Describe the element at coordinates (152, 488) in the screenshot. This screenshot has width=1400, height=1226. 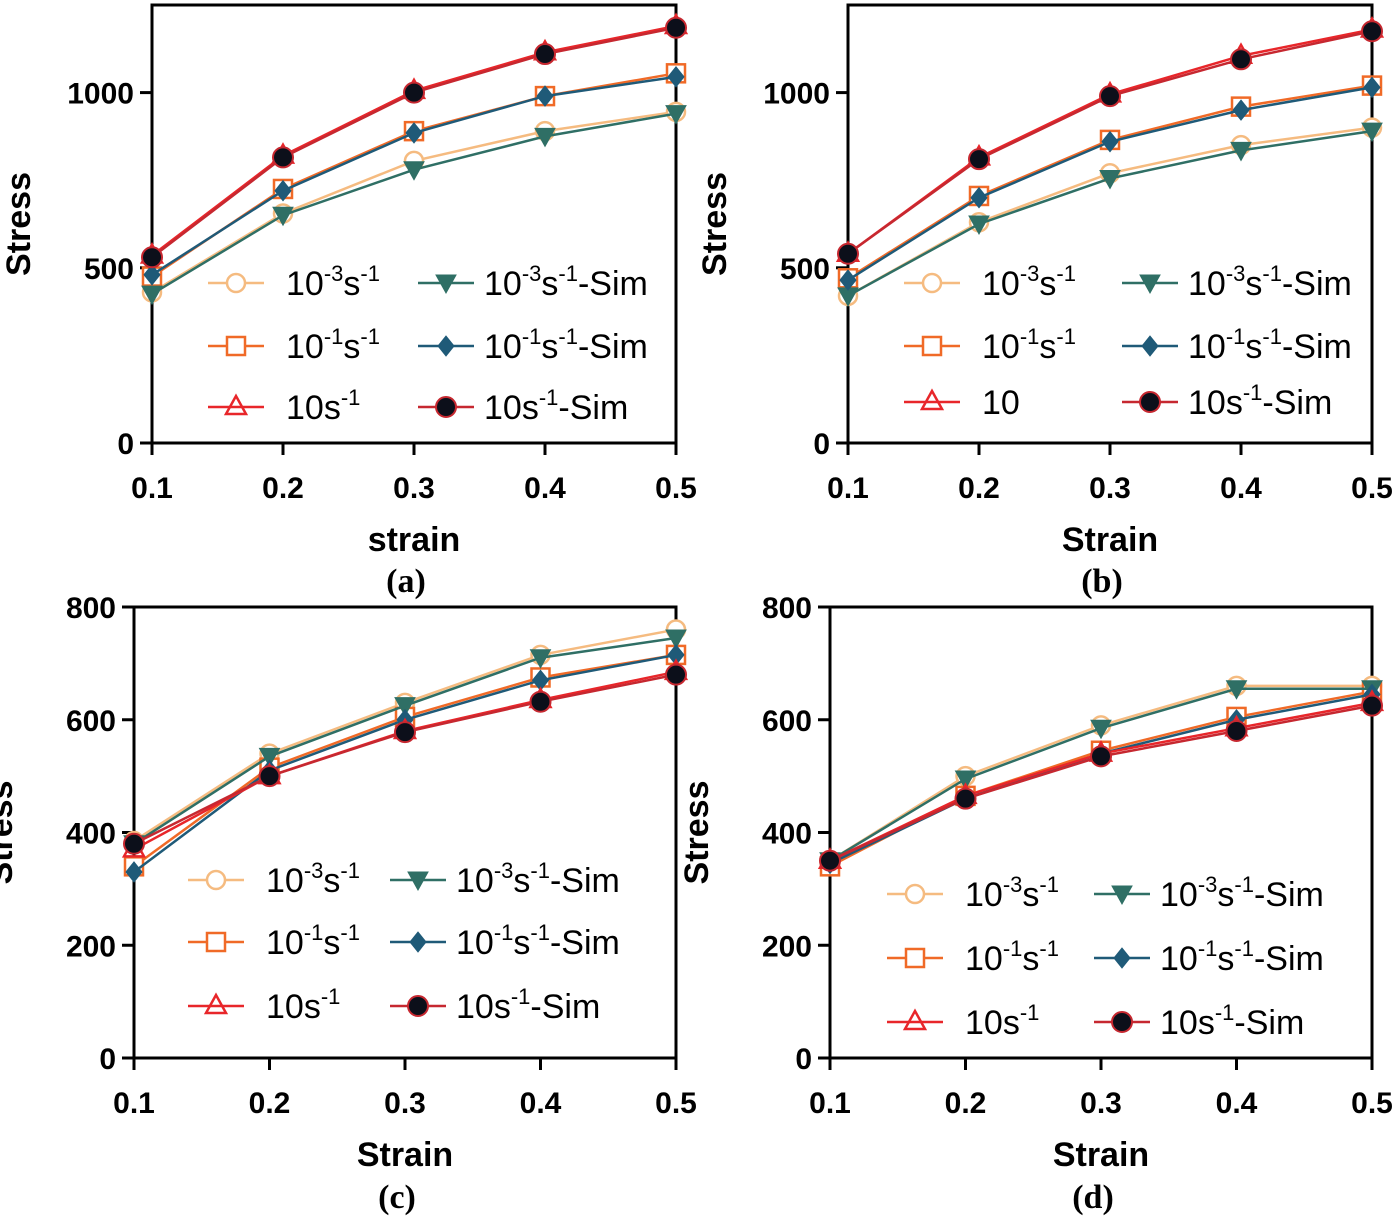
I see `x-tick-label: 0.1` at that location.